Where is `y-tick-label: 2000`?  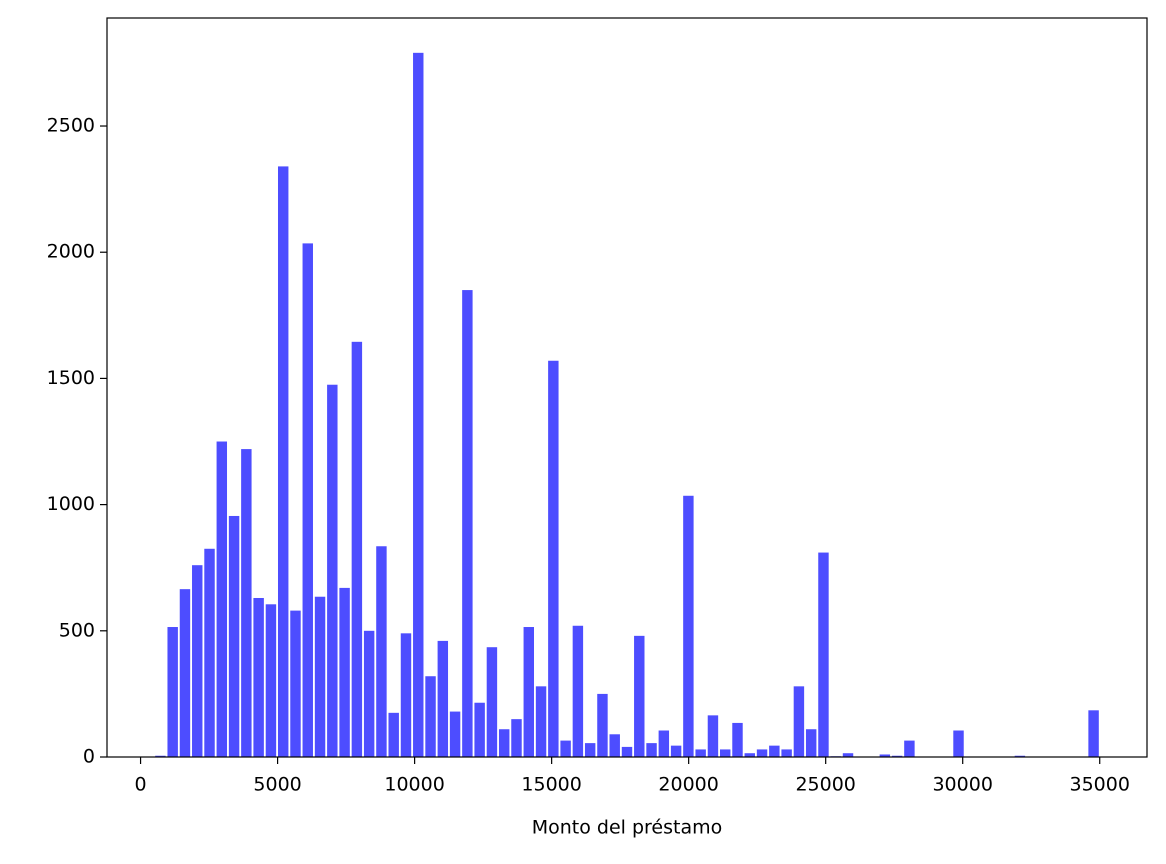 y-tick-label: 2000 is located at coordinates (71, 252).